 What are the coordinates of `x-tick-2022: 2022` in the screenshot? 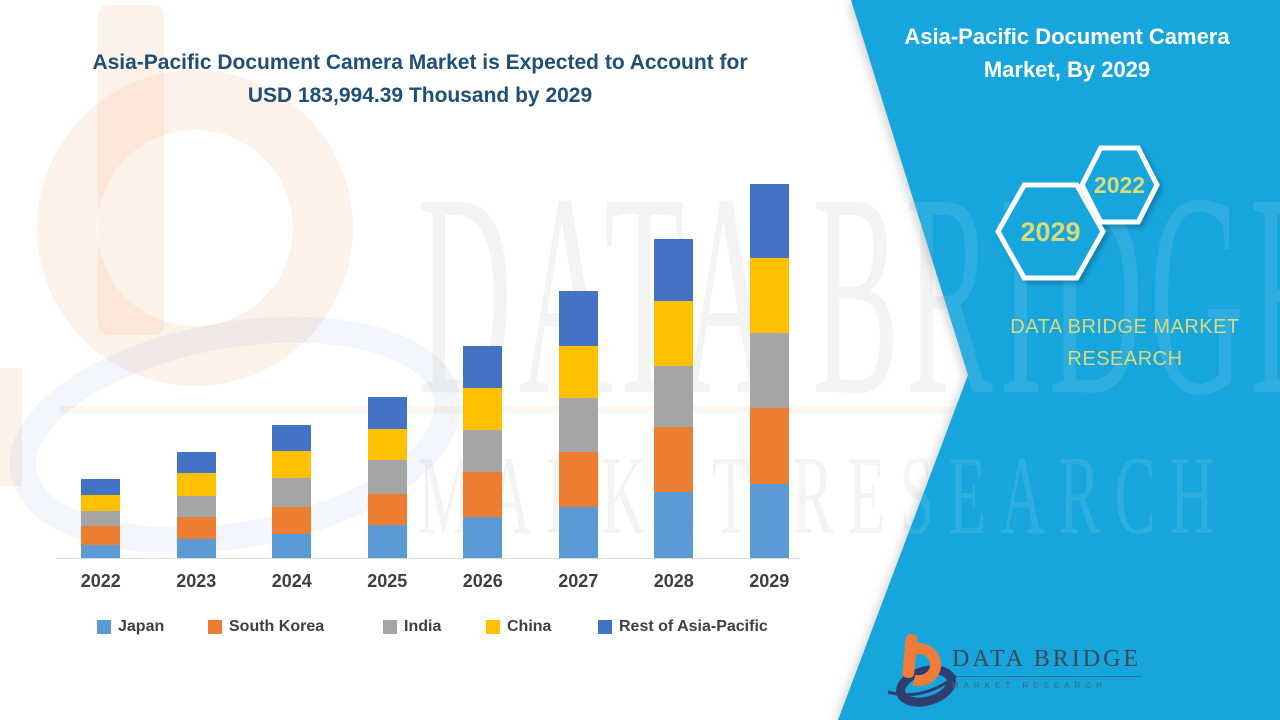 It's located at (100, 581).